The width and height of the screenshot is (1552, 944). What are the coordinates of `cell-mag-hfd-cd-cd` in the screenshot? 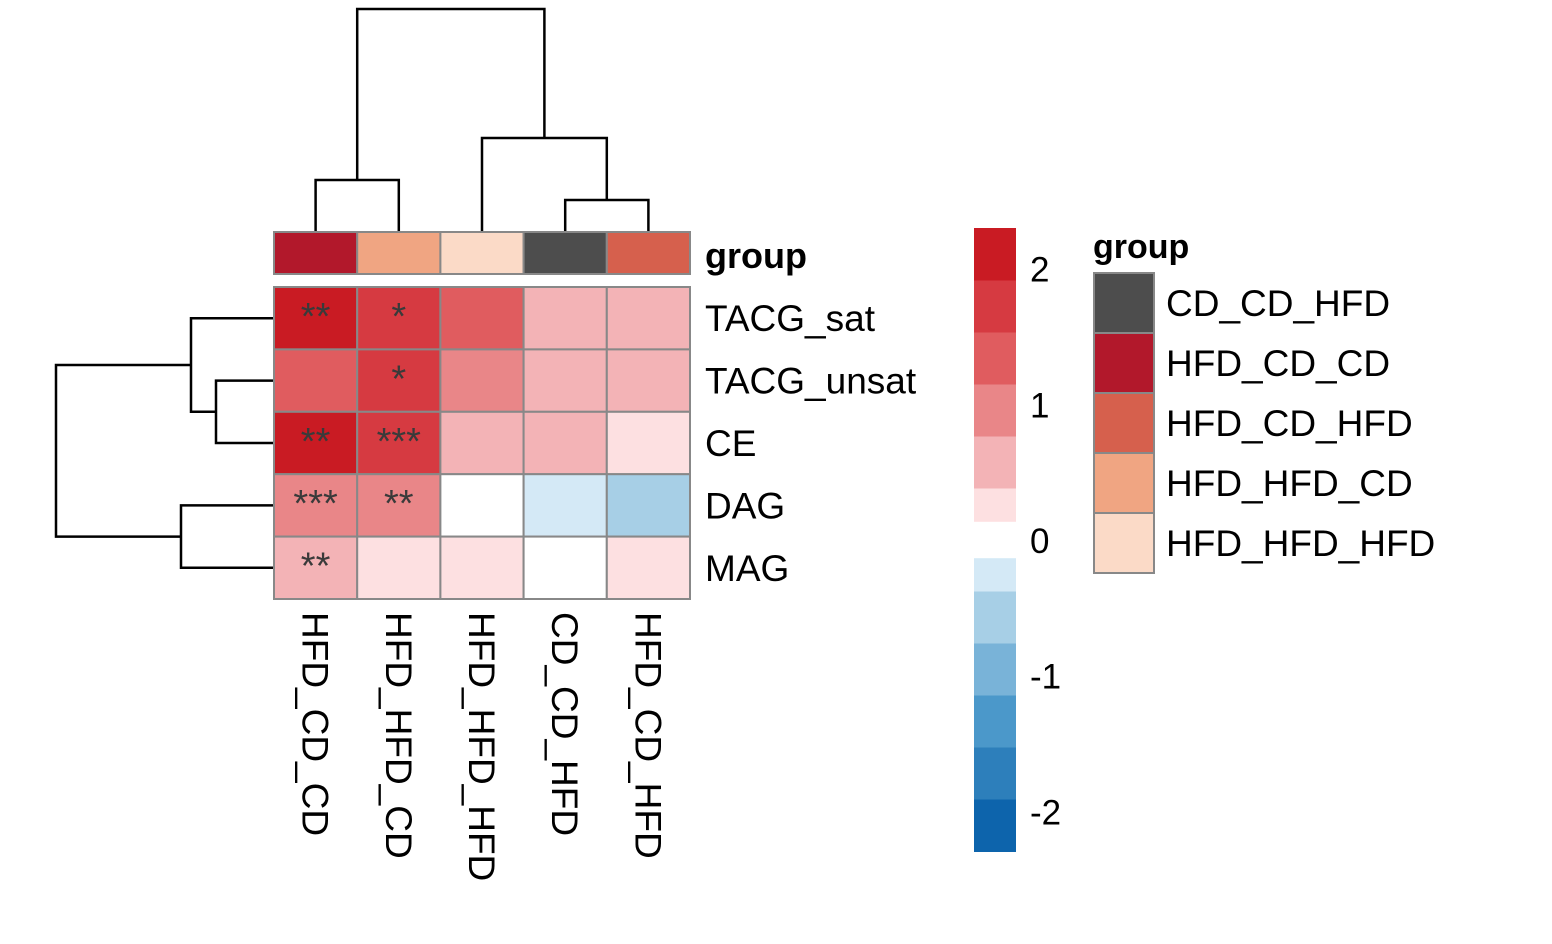 It's located at (316, 567).